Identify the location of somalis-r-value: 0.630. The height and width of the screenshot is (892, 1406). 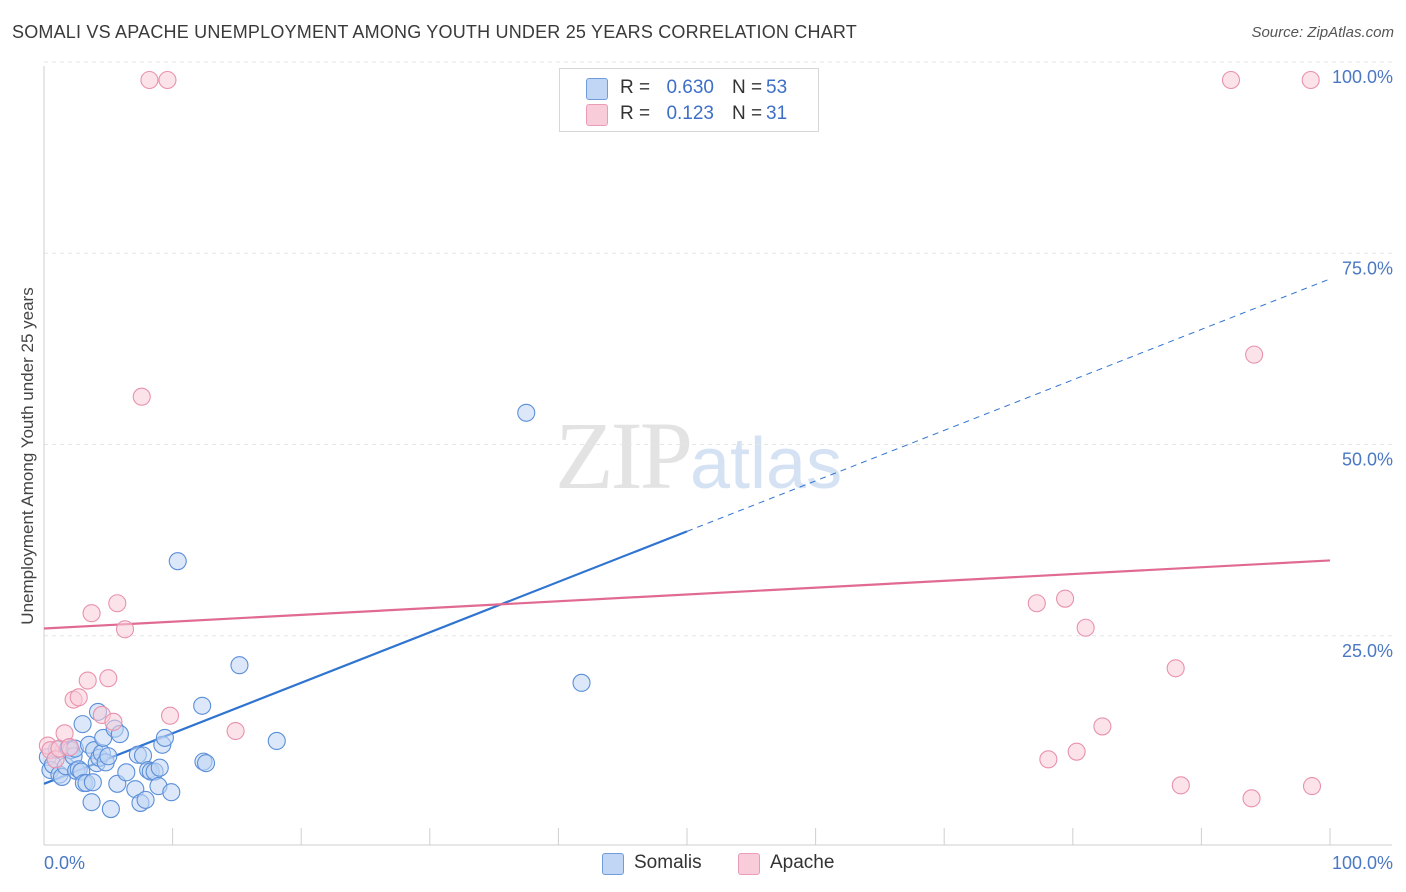
(690, 87).